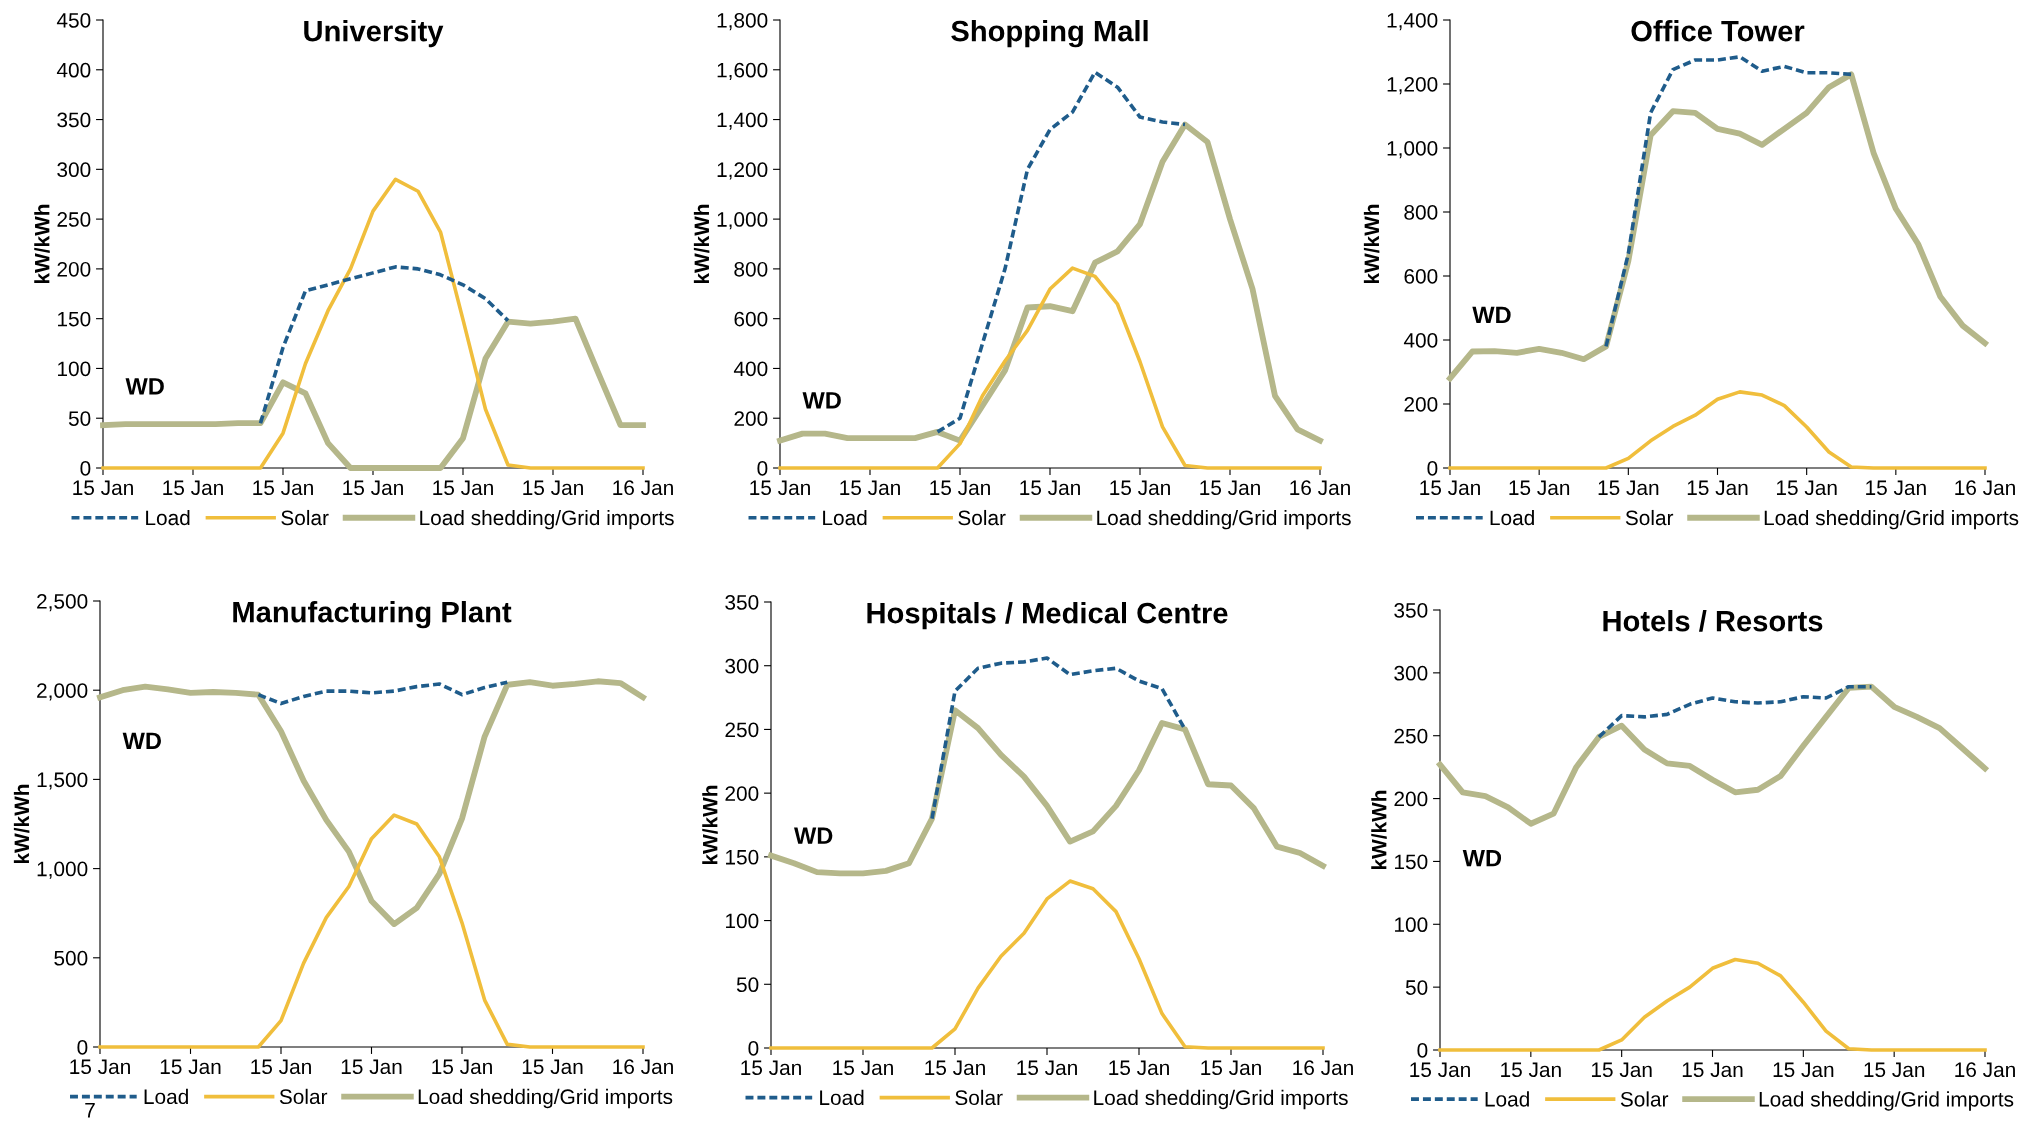 Image resolution: width=2039 pixels, height=1131 pixels. Describe the element at coordinates (374, 34) in the screenshot. I see `chart-title: University` at that location.